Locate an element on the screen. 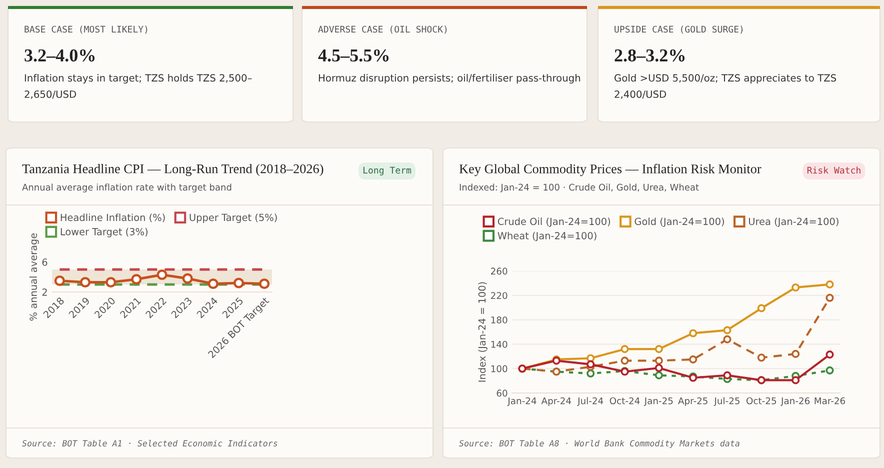 This screenshot has height=468, width=884. text: Gold >USD 5,500/oz; TZS appreciates to TZS 2,400/USD is located at coordinates (725, 86).